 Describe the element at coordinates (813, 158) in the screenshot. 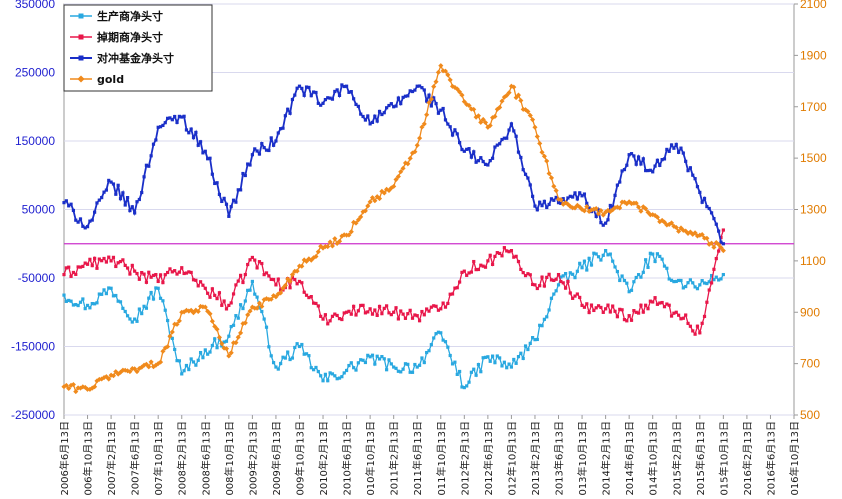

I see `right-tick-label: 1500` at that location.